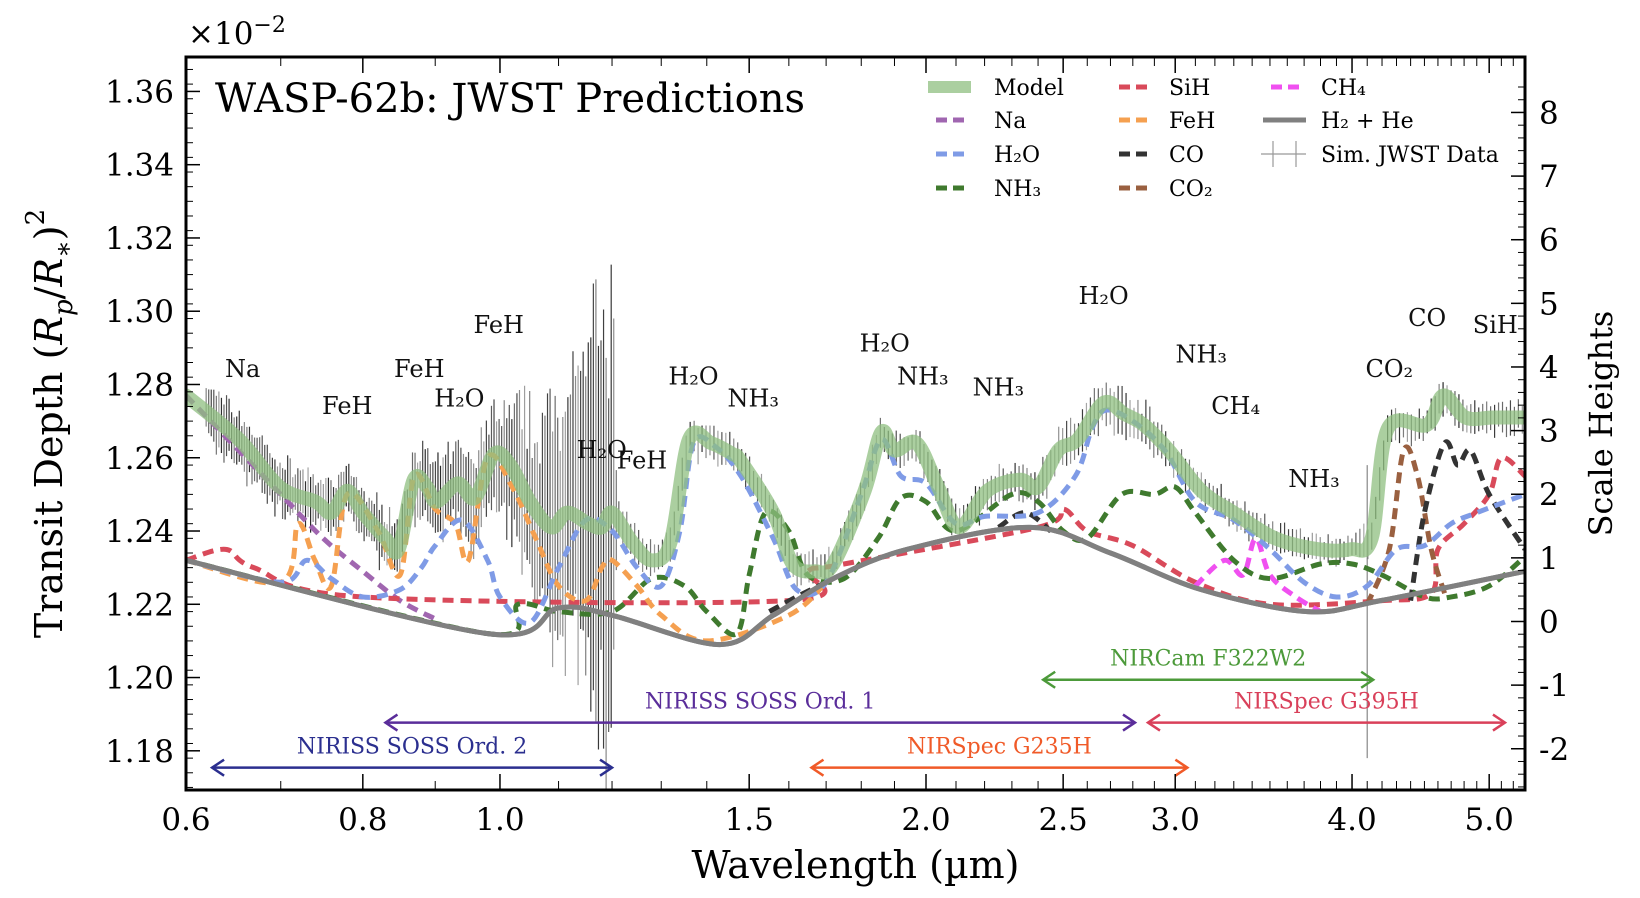  I want to click on right-tick-label: -2, so click(1554, 750).